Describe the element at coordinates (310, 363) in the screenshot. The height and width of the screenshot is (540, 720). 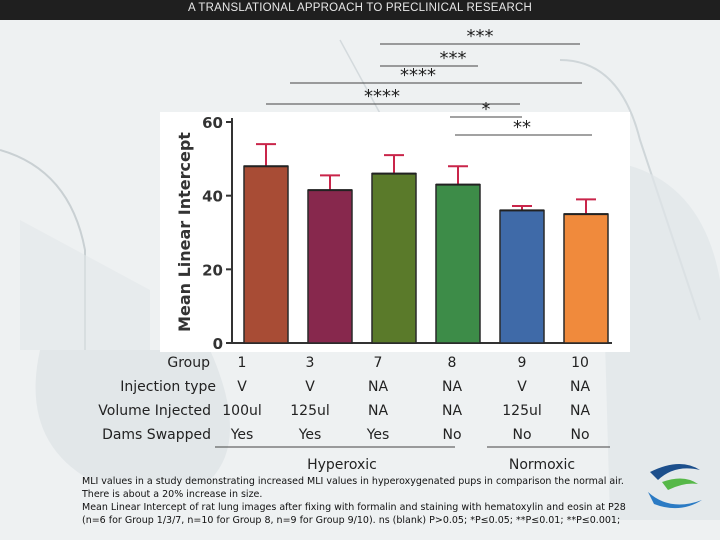
I see `table-cell: 3` at that location.